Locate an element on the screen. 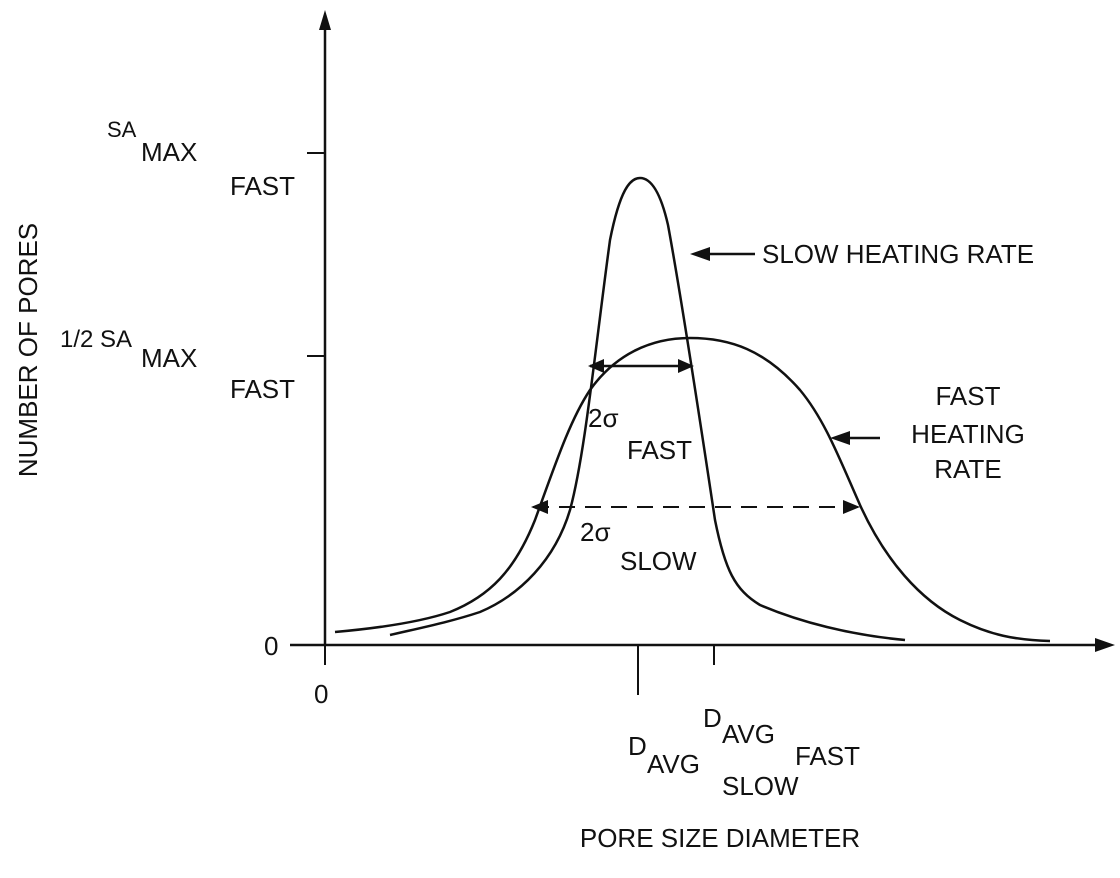 The image size is (1120, 878). sigma-slow-arrowhead-right is located at coordinates (851, 507).